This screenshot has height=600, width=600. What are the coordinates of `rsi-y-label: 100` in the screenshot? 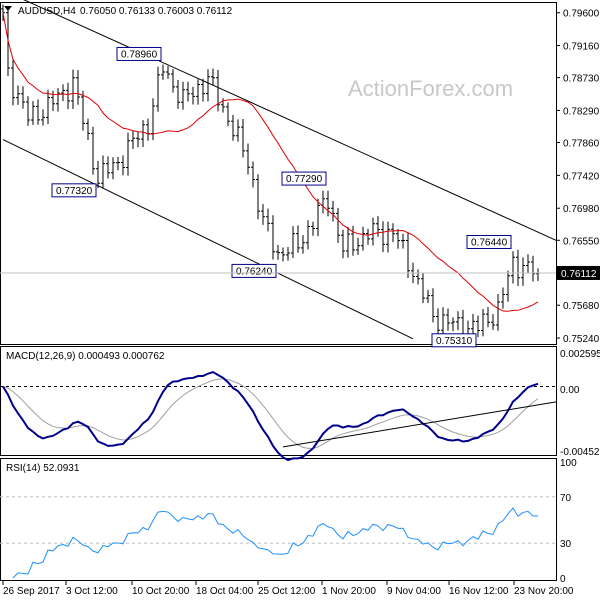 It's located at (568, 463).